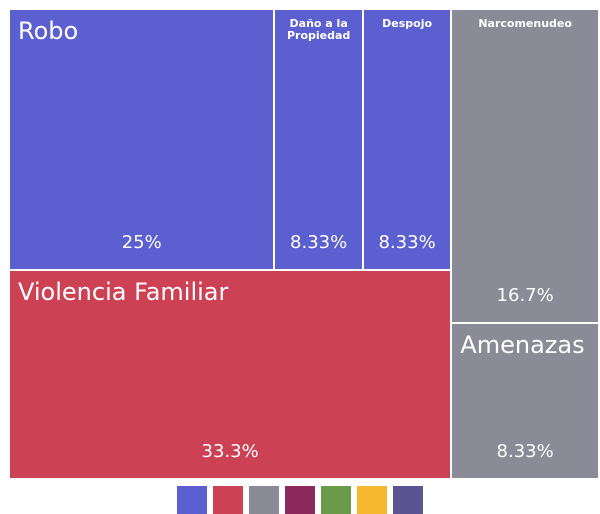 Image resolution: width=600 pixels, height=514 pixels. I want to click on cell-label: Narcomenudeo, so click(525, 23).